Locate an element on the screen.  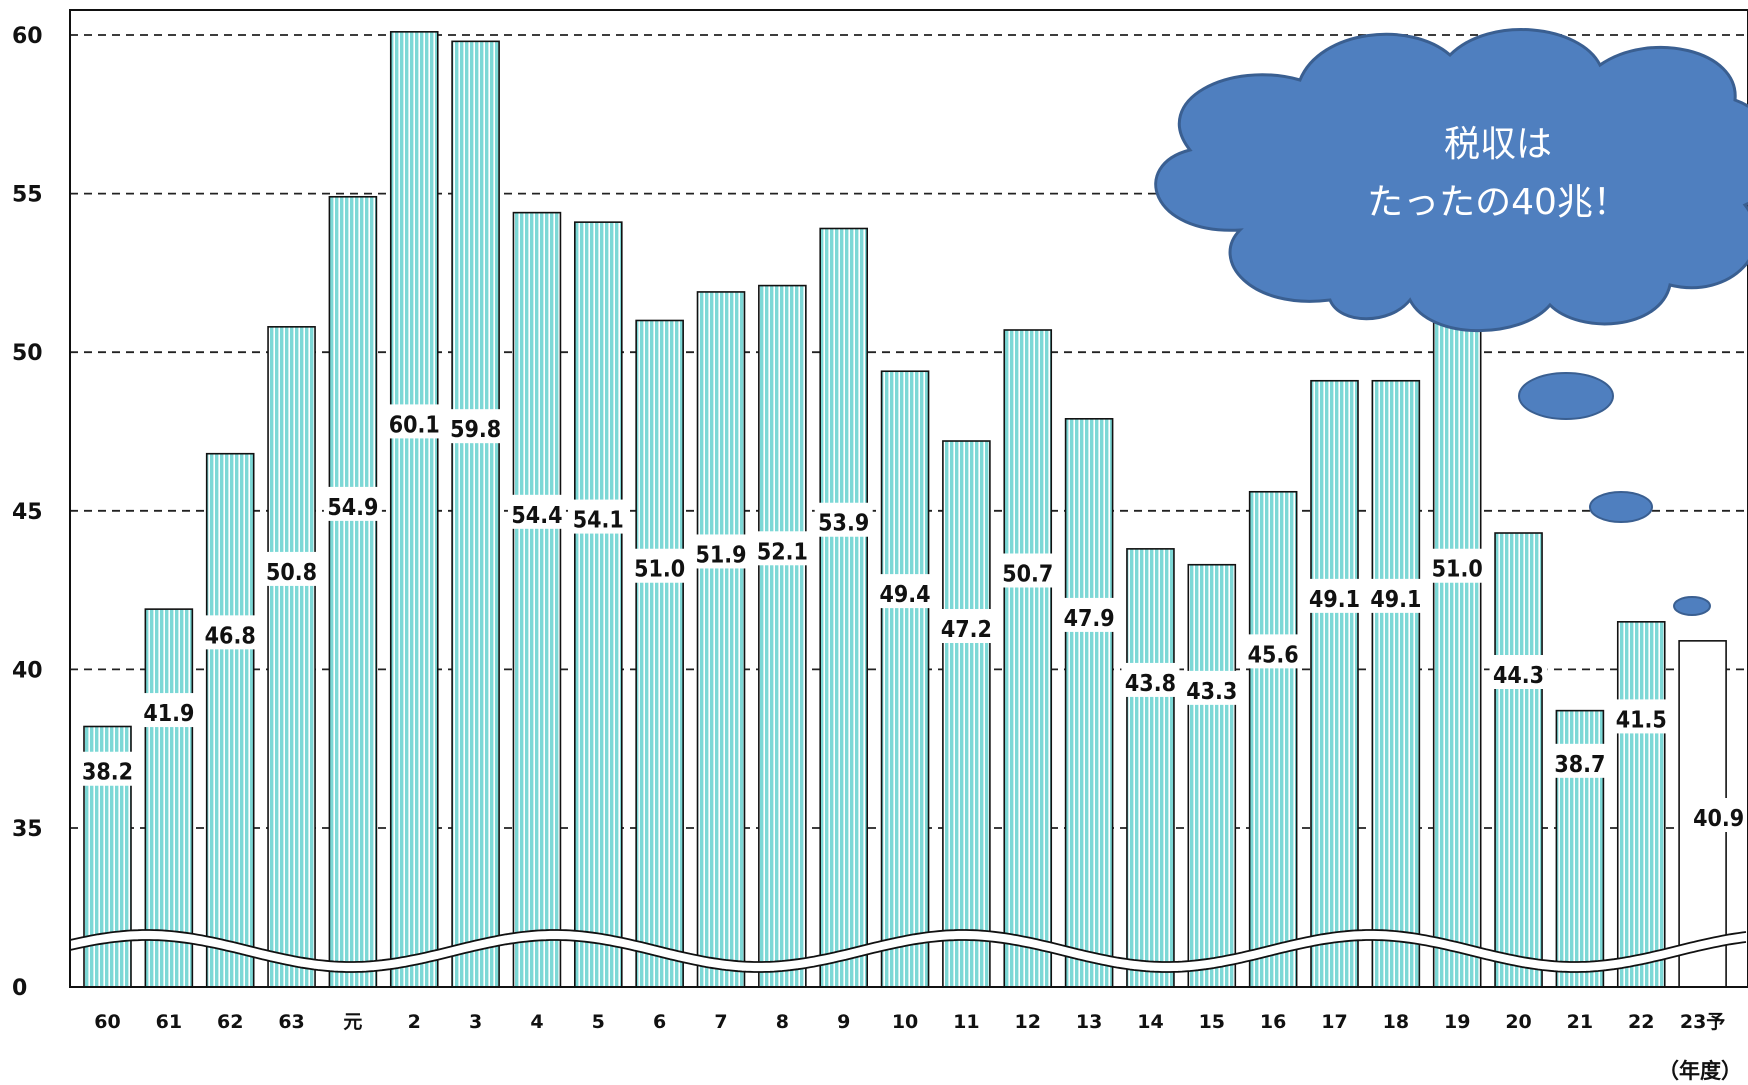
x-tick-label: 20 is located at coordinates (1518, 1022).